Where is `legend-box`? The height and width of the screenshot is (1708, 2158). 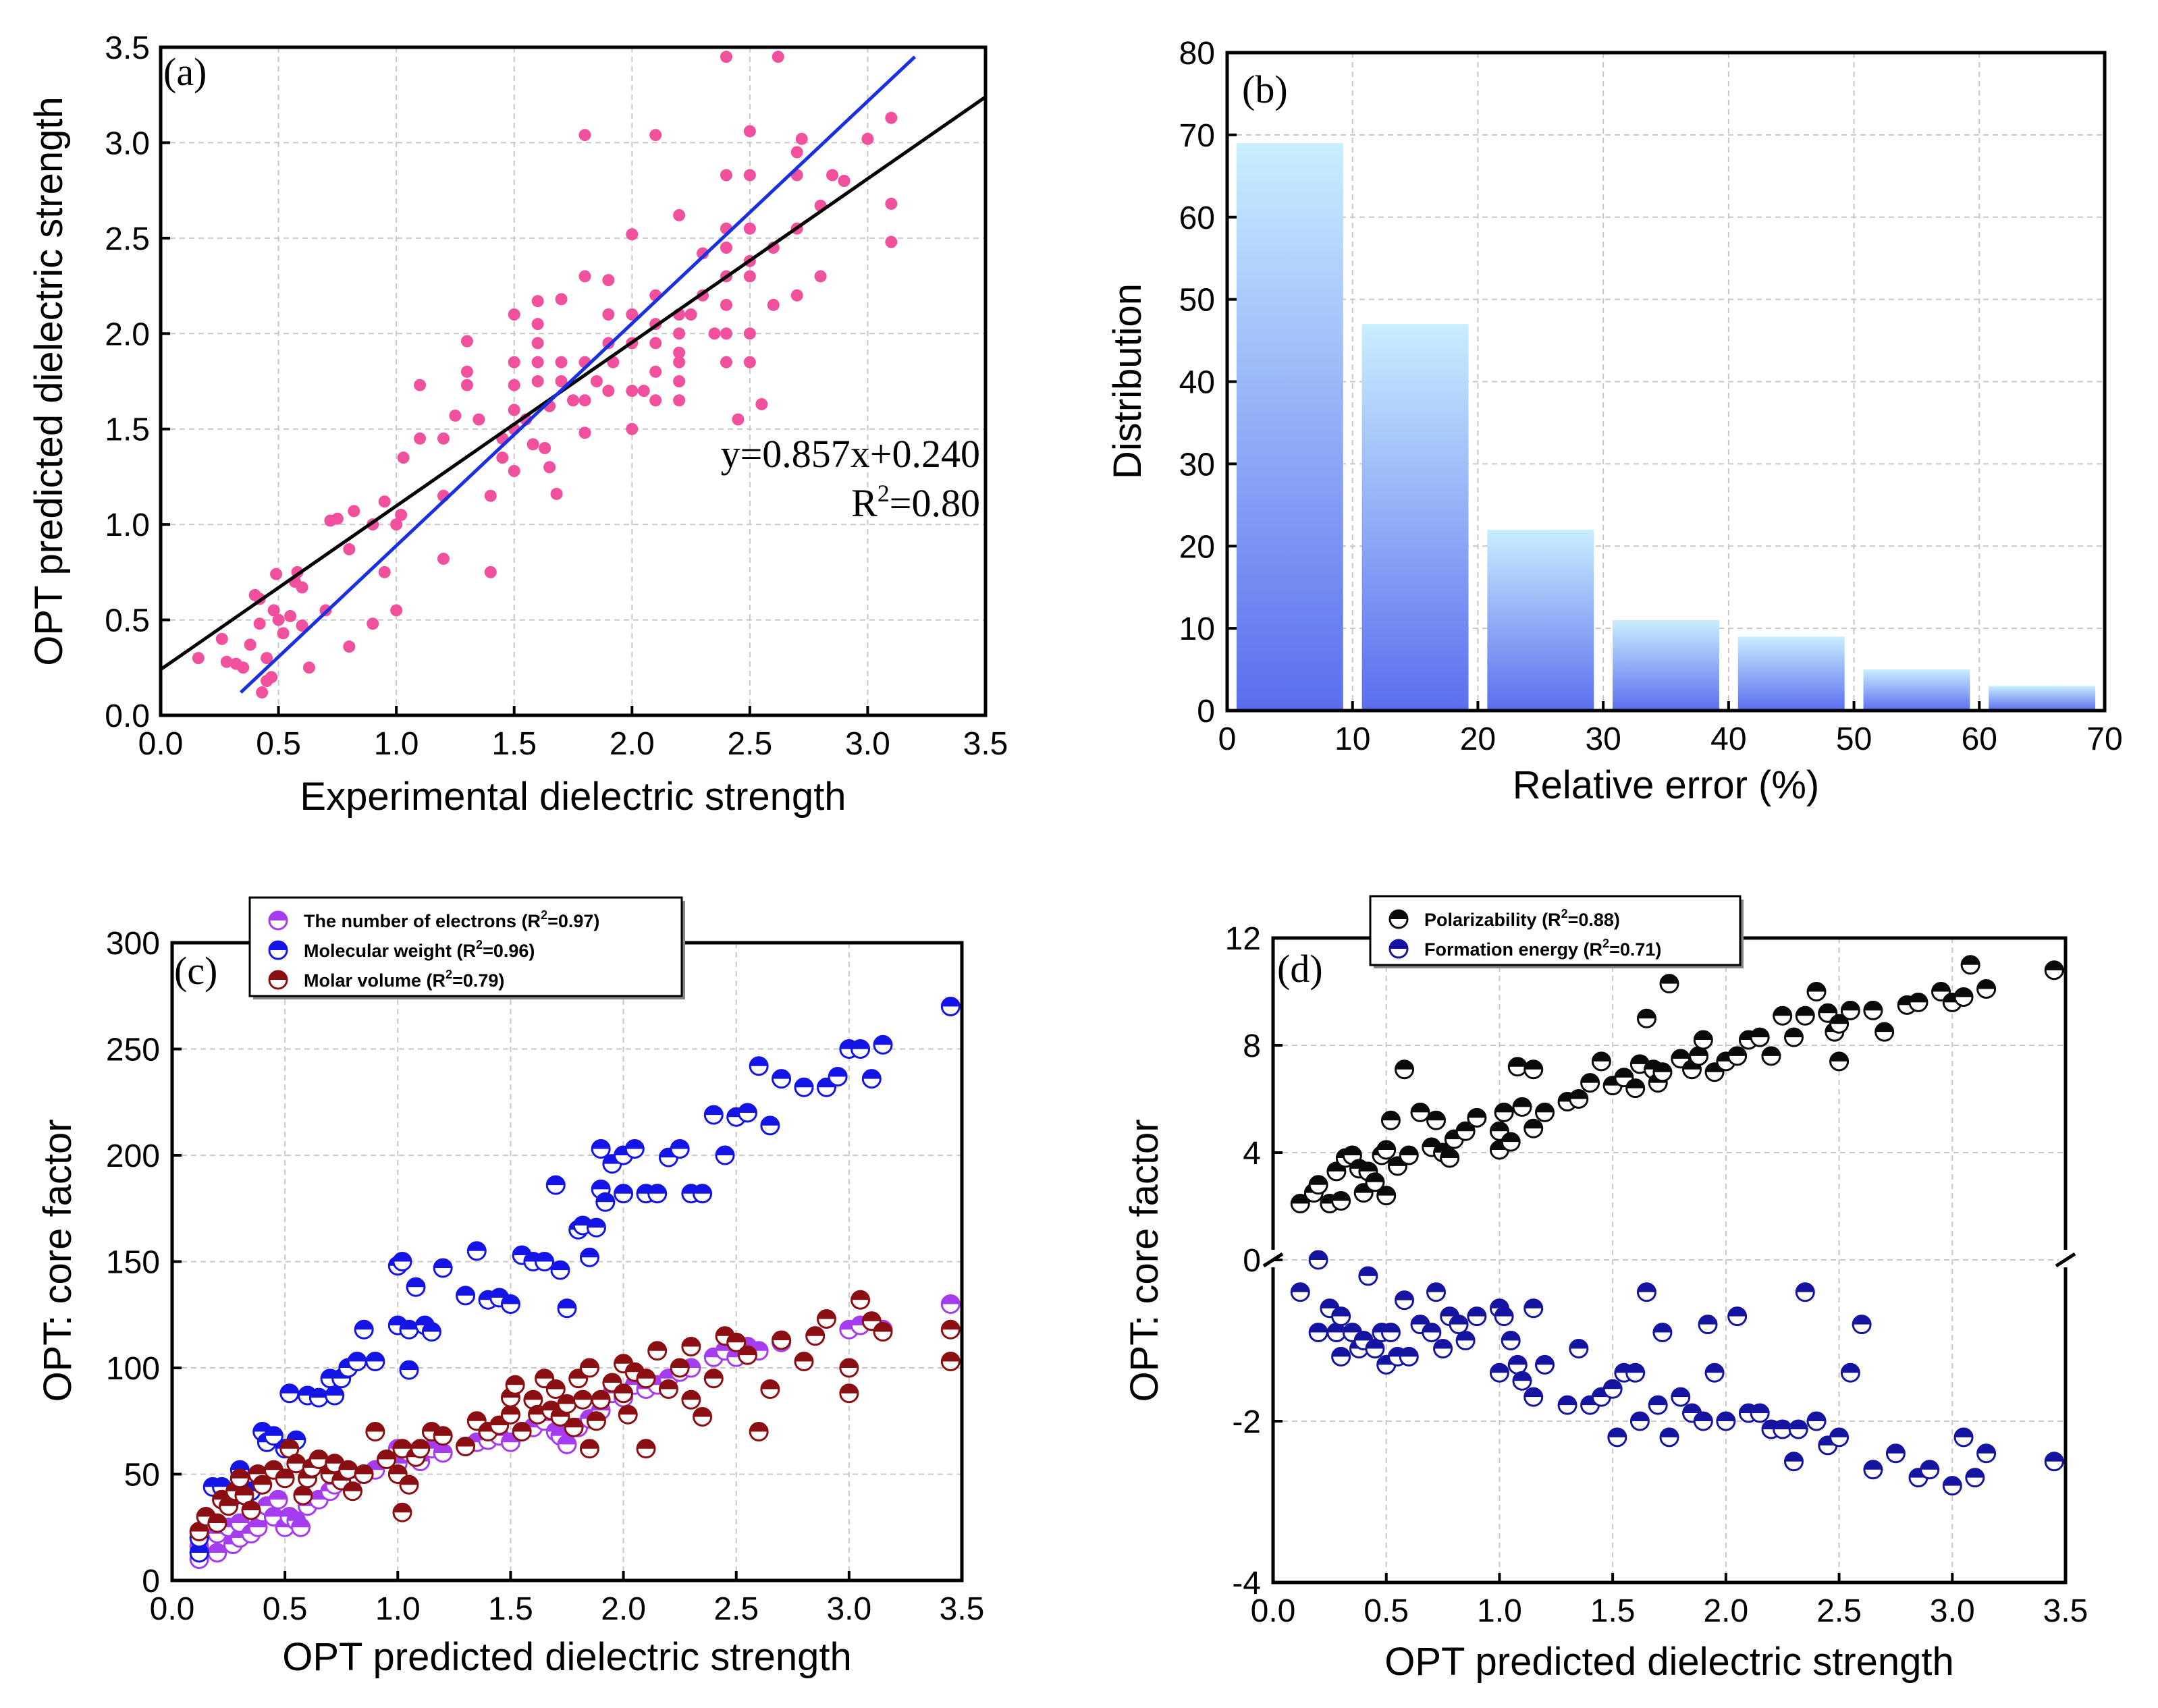 legend-box is located at coordinates (465, 946).